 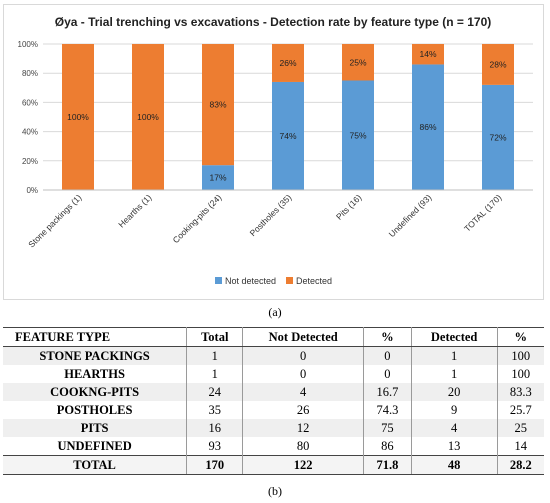 I want to click on table-header-row: FEATURE TYPE Total Not Detected% Detected%, so click(x=273, y=337).